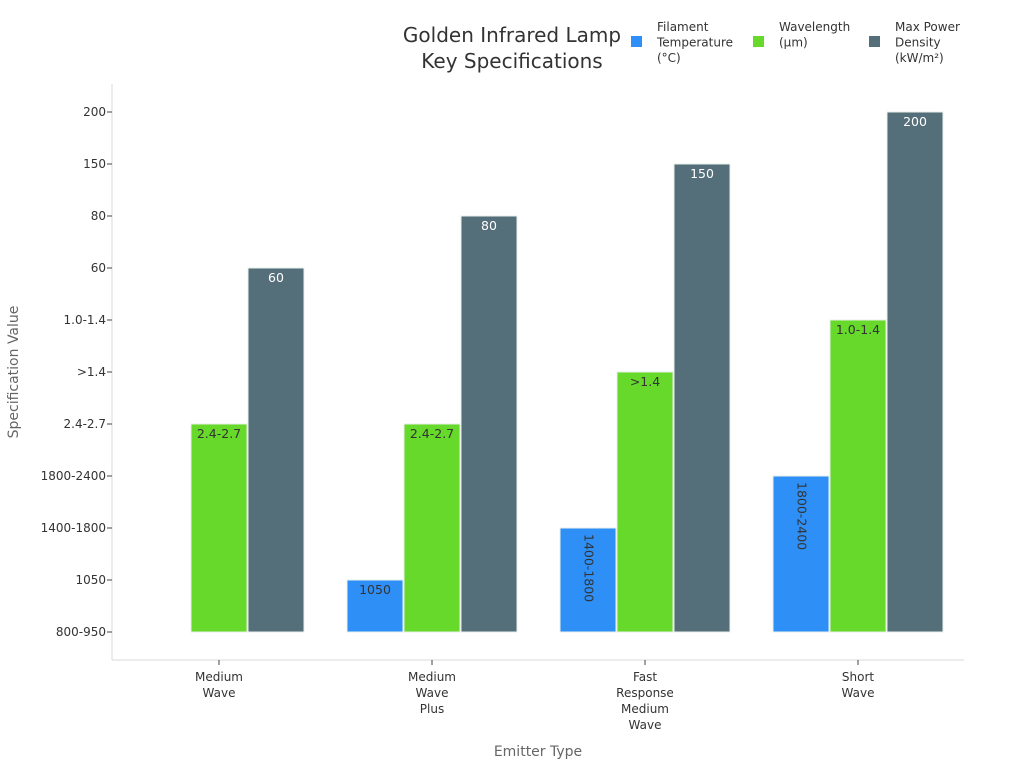  What do you see at coordinates (219, 685) in the screenshot?
I see `x-tick-label: Medium Wave` at bounding box center [219, 685].